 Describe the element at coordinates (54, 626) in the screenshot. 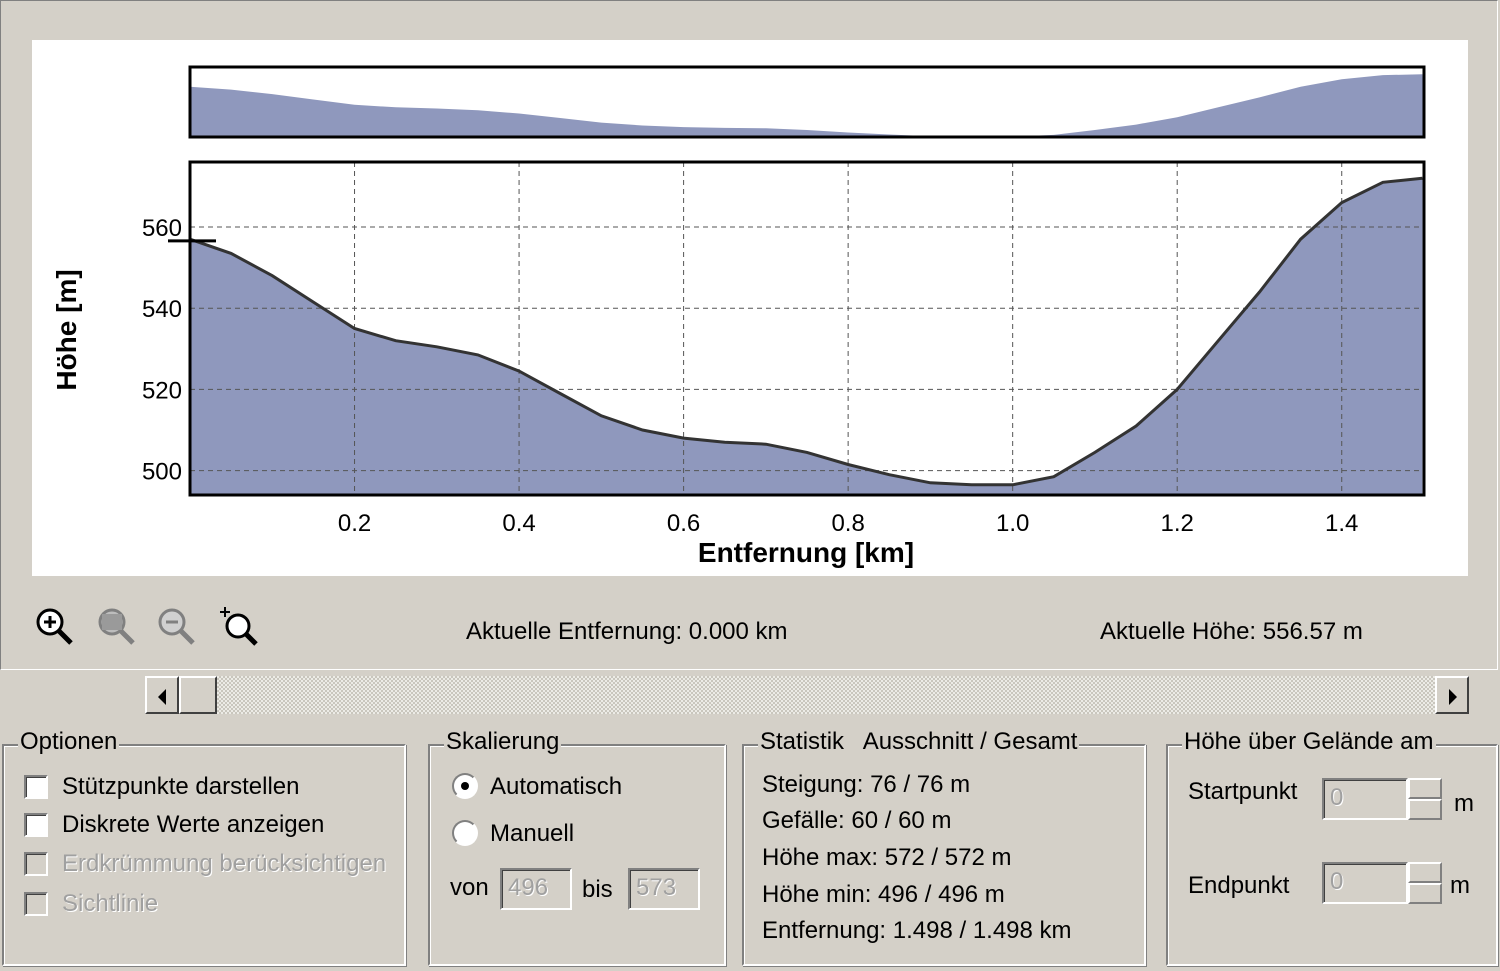

I see `zoom-in-icon` at that location.